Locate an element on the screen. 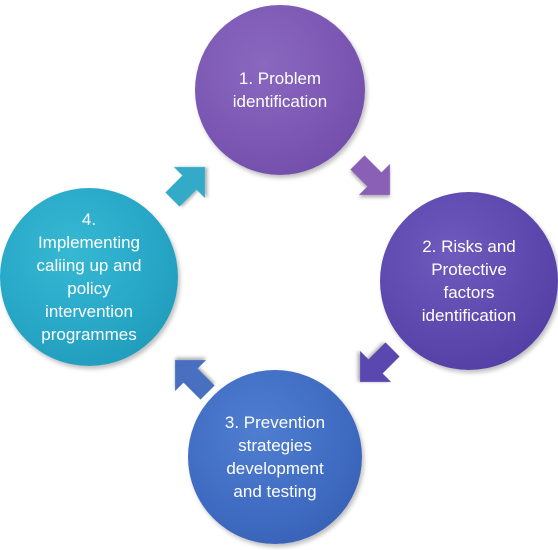 The image size is (558, 550). step-1-label: 1. Problem identification is located at coordinates (280, 90).